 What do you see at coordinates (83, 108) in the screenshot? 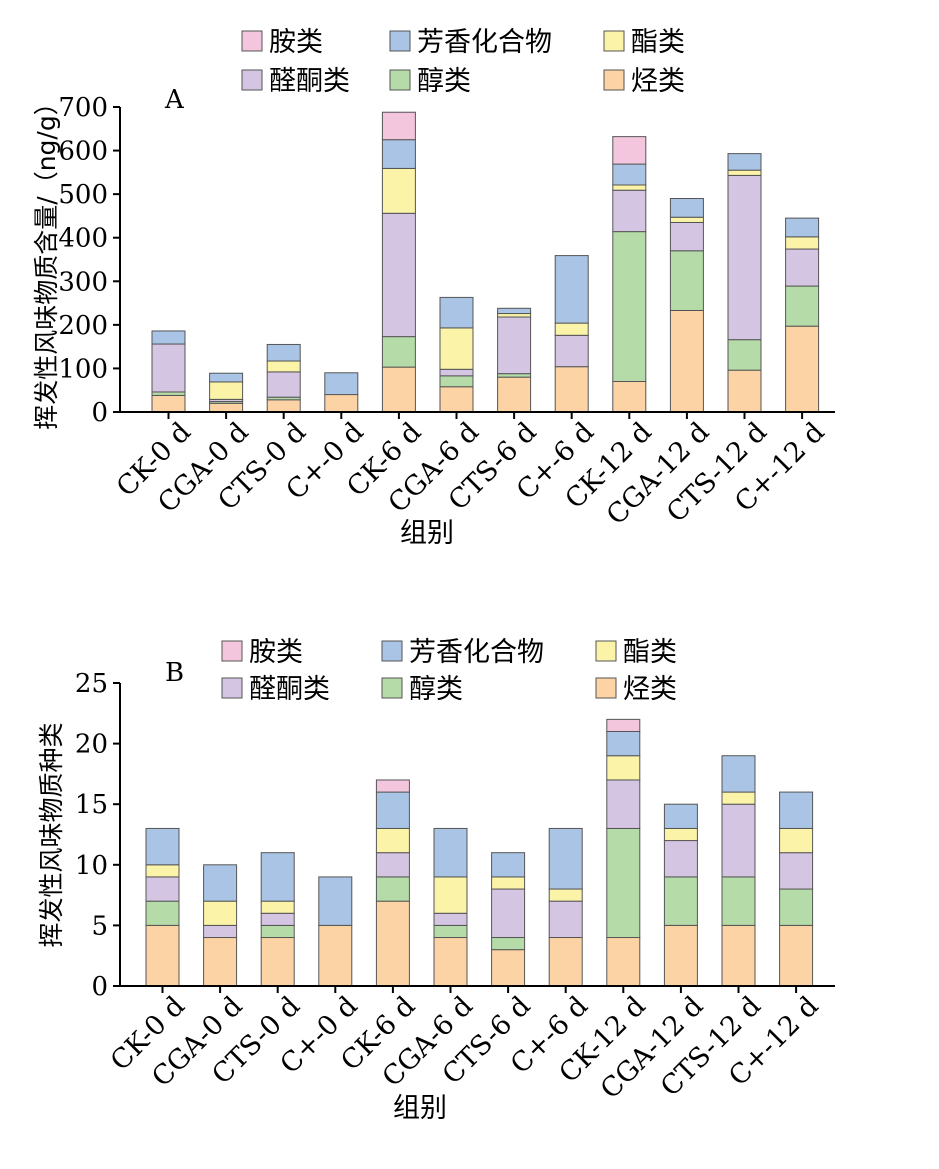
I see `y-tick-label: 700` at bounding box center [83, 108].